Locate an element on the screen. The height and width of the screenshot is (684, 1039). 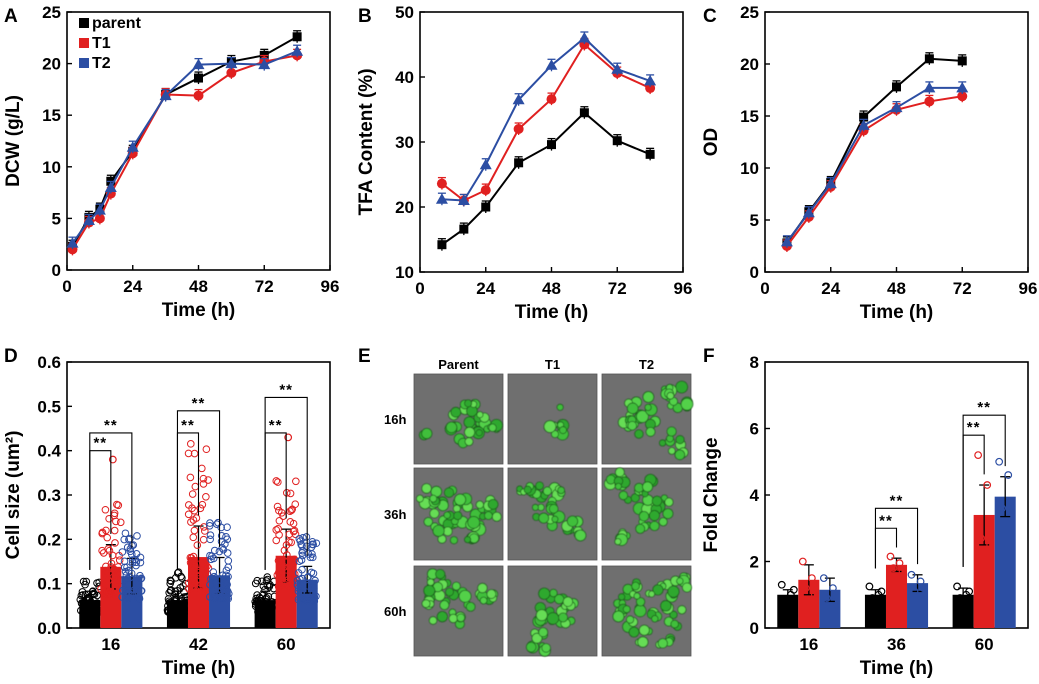
x-tick-label: 60 is located at coordinates (984, 644).